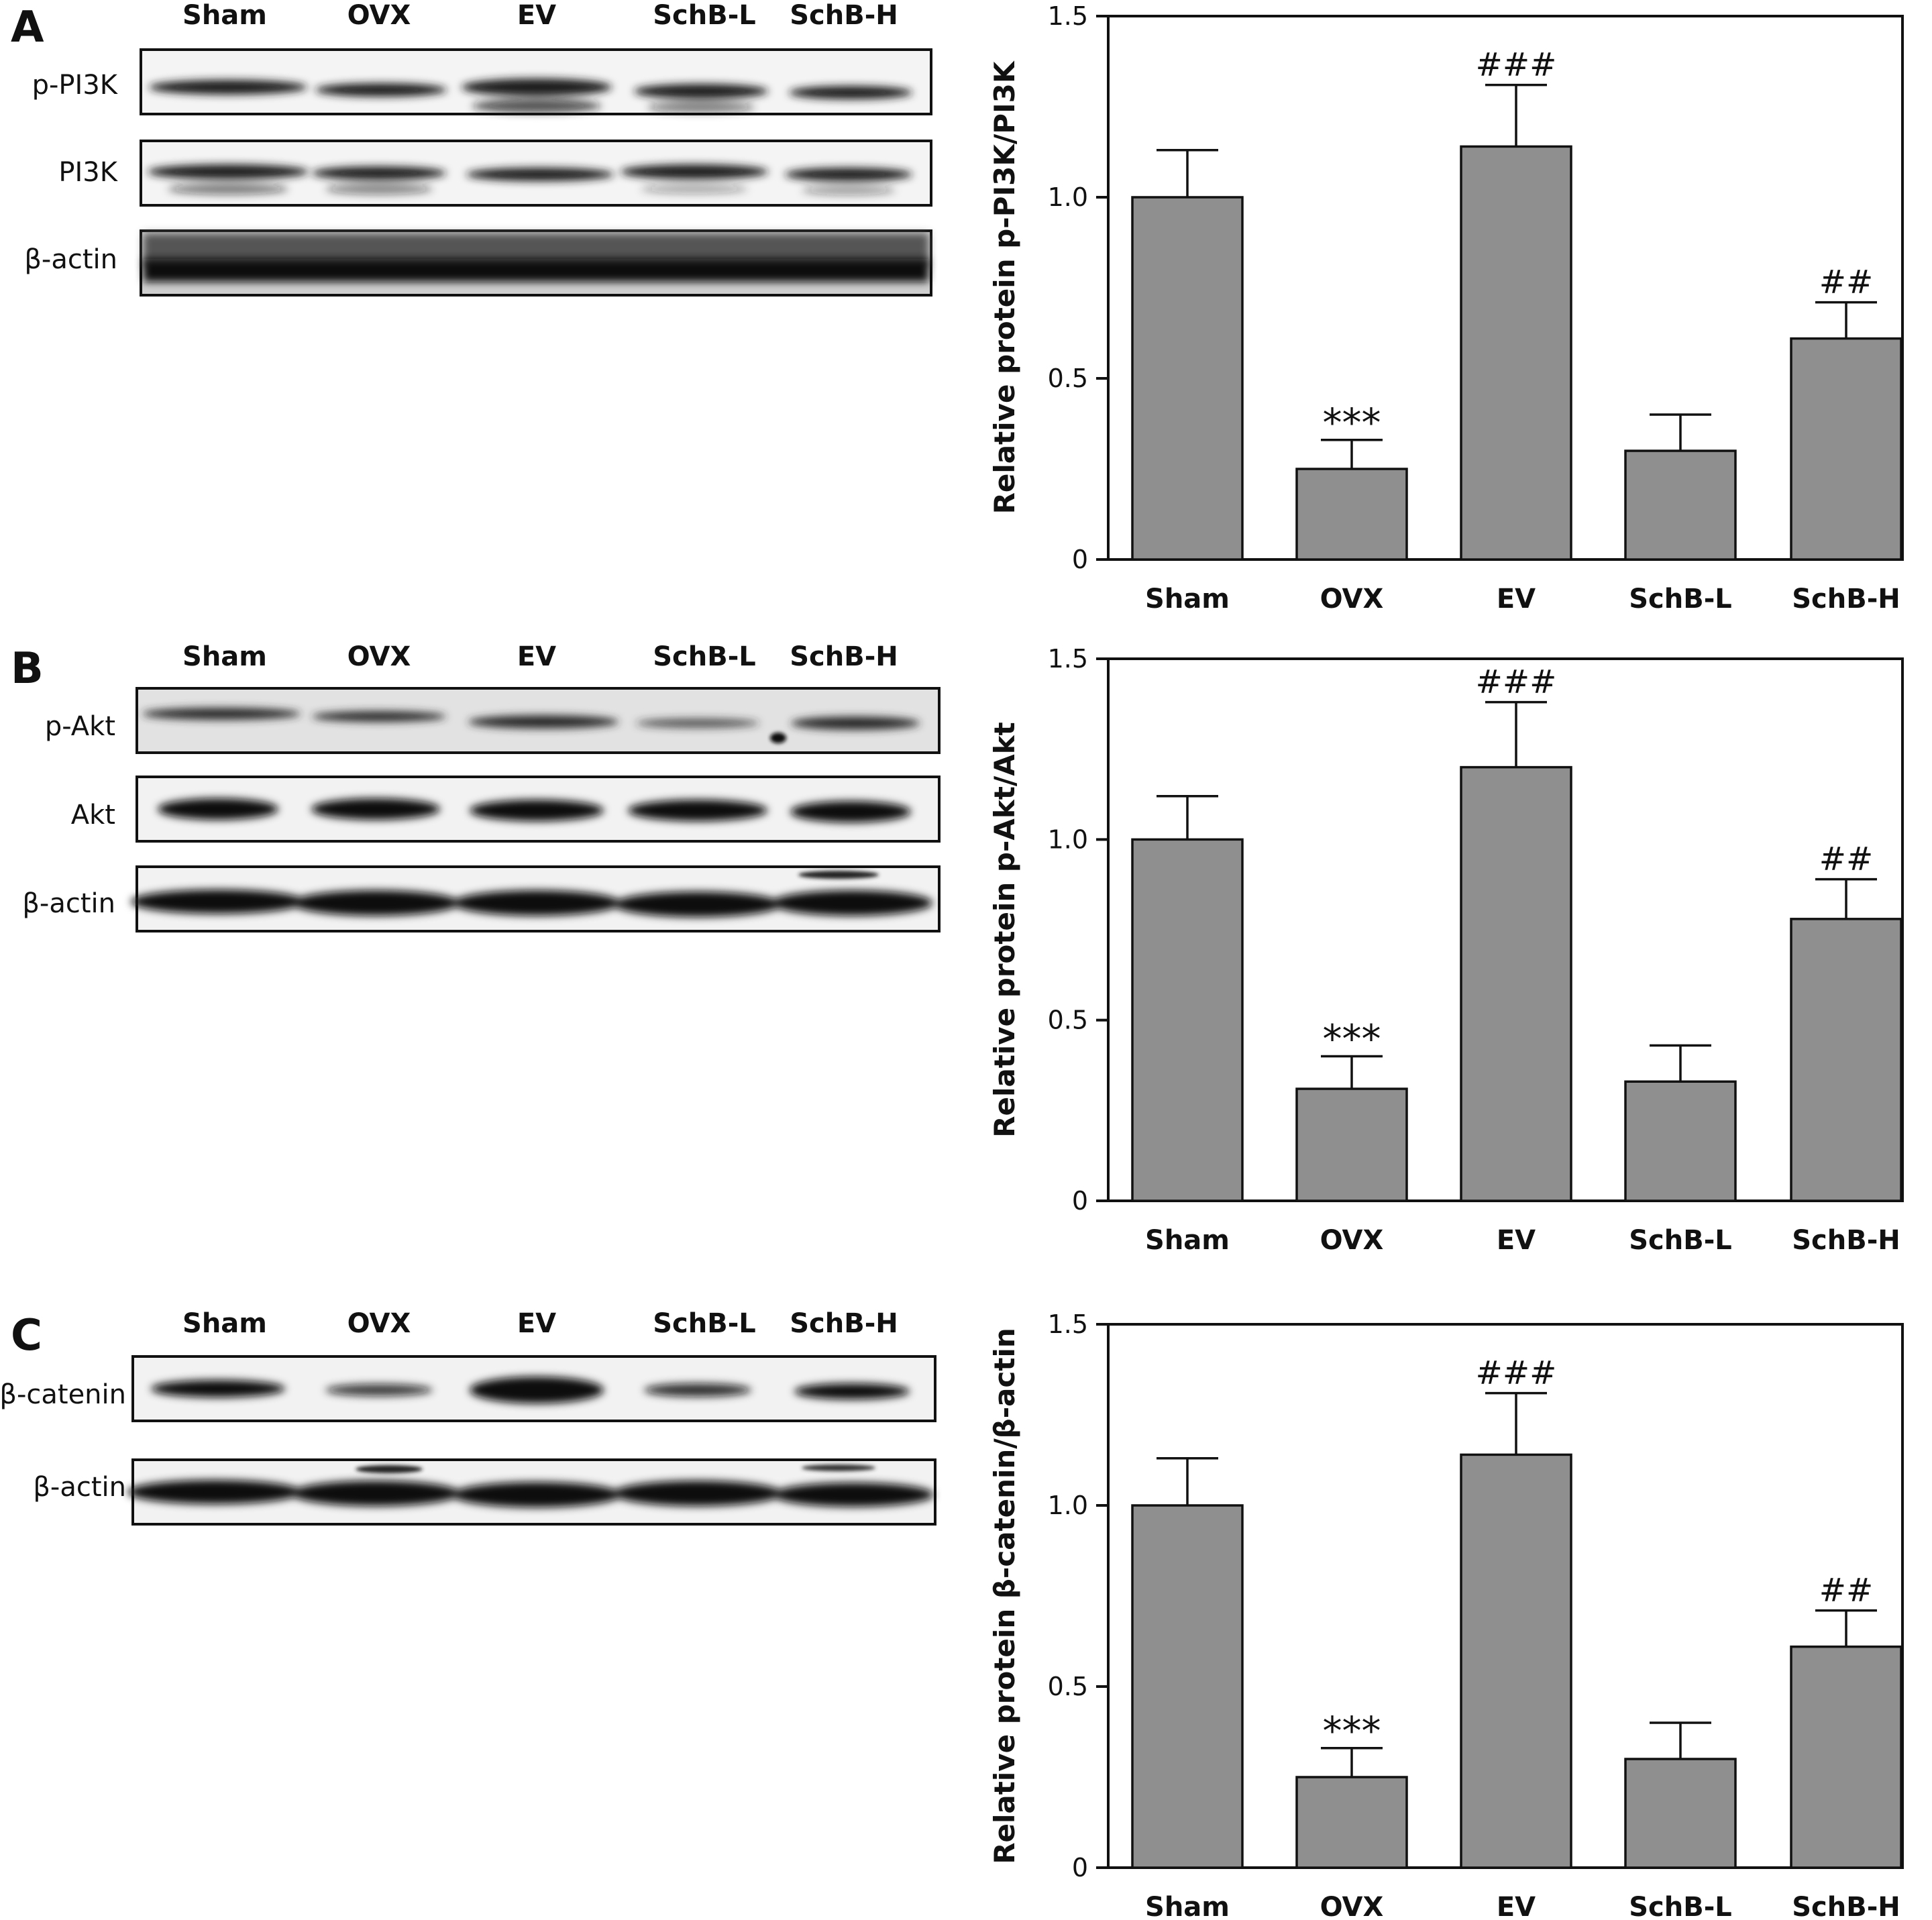  I want to click on blot-row-label-beta-actin-a: β-actin, so click(70, 260).